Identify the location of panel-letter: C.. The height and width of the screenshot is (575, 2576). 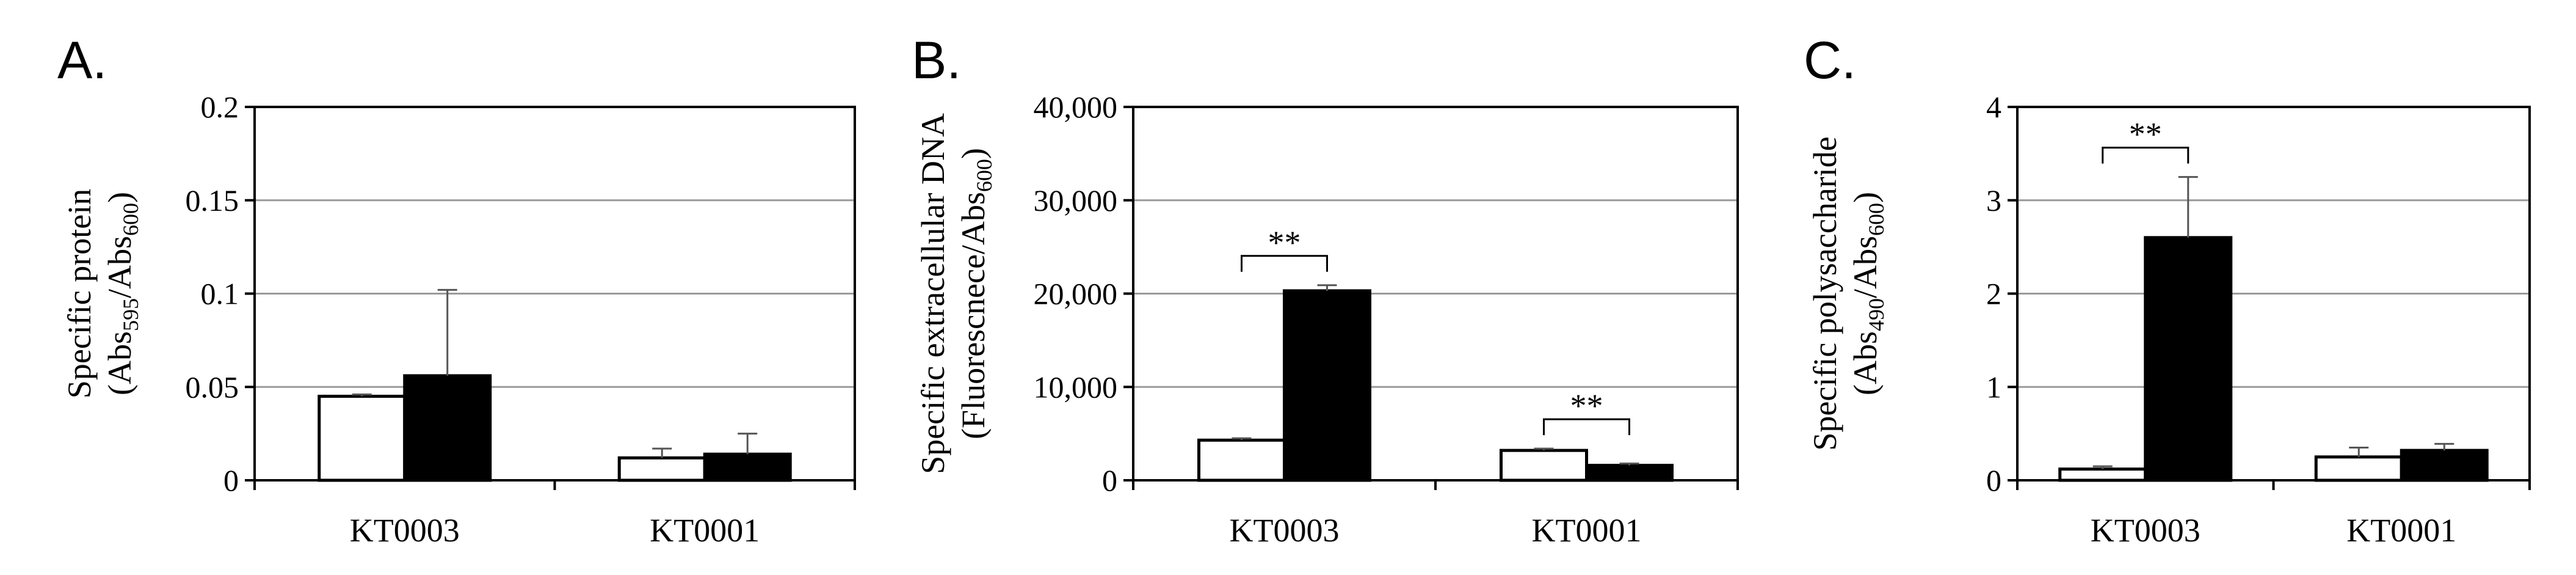
(1830, 60).